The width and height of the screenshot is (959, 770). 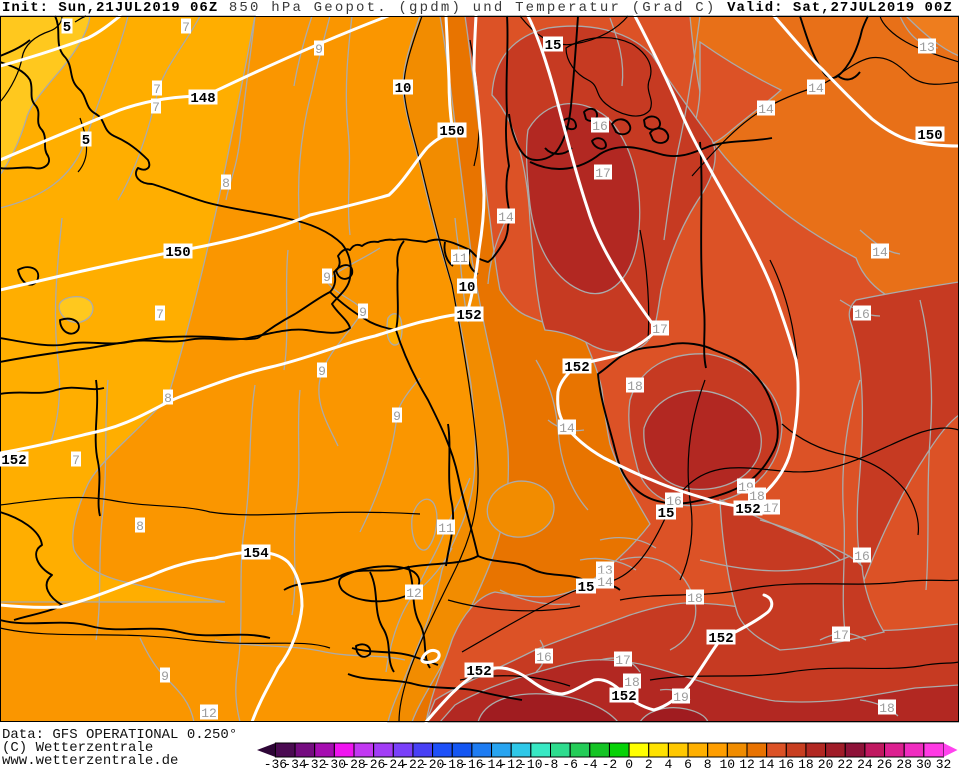 I want to click on svg-text: -24, so click(x=394, y=763).